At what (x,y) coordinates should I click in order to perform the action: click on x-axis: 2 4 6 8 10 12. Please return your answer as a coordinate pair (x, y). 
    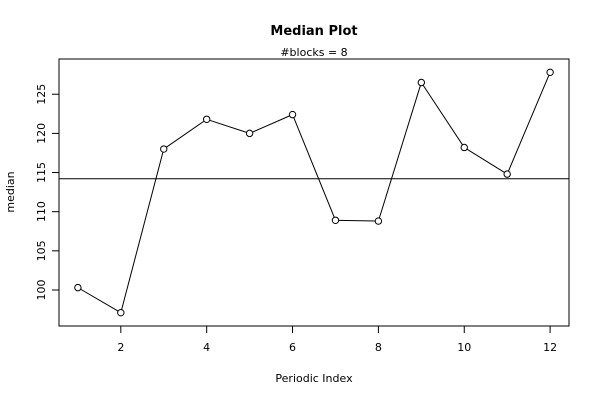
    Looking at the image, I should click on (337, 340).